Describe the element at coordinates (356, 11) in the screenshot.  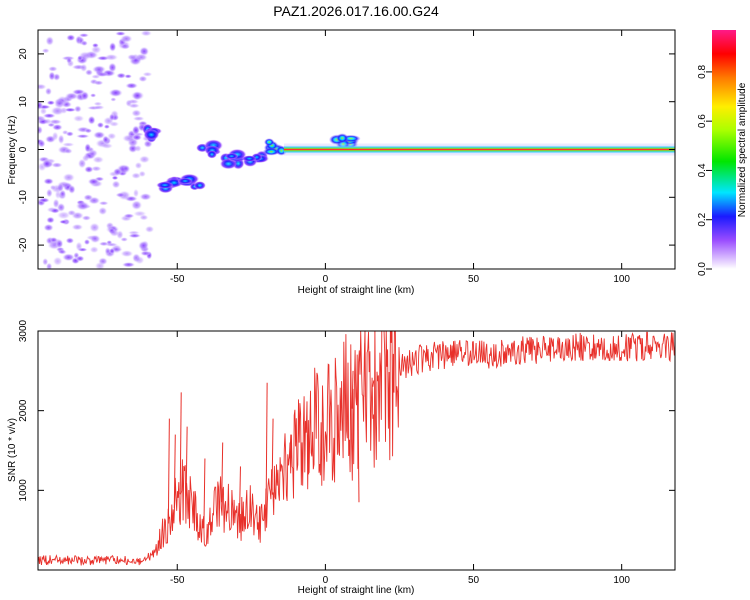
I see `figure-title: PAZ1.2026.017.16.00.G24` at that location.